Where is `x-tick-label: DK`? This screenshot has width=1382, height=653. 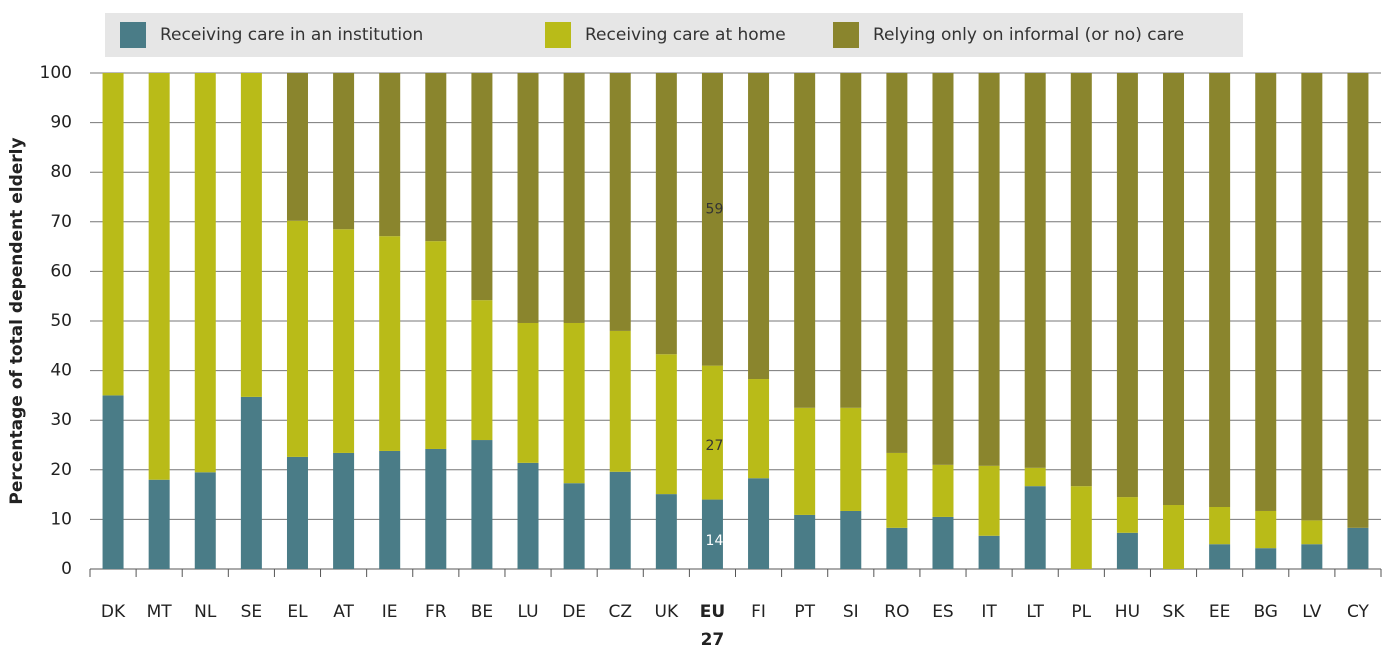 x-tick-label: DK is located at coordinates (113, 612).